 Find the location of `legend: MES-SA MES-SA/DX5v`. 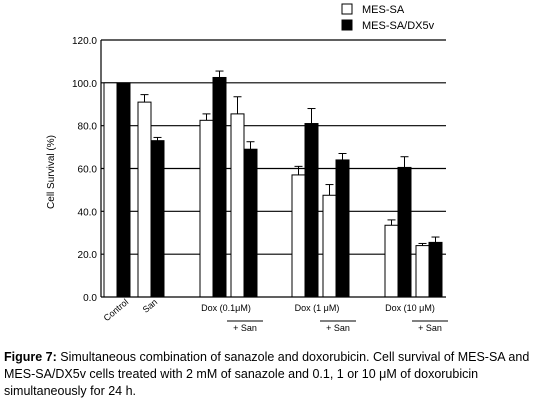

legend: MES-SA MES-SA/DX5v is located at coordinates (388, 17).